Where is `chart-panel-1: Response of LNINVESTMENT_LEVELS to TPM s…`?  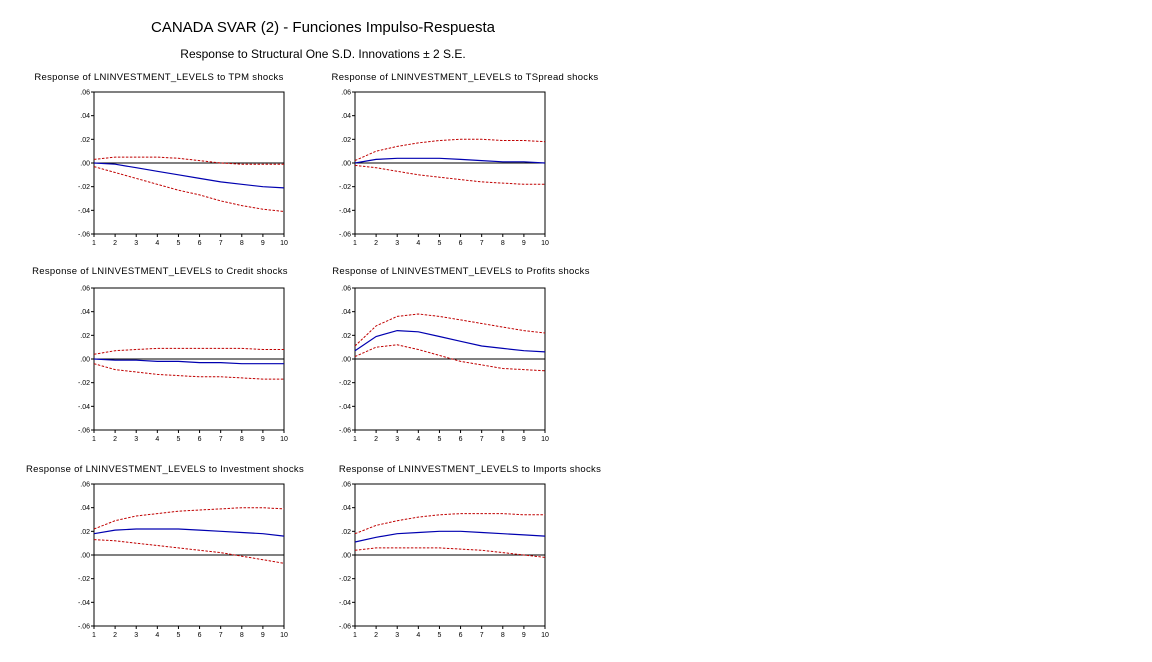
chart-panel-1: Response of LNINVESTMENT_LEVELS to TPM s… is located at coordinates (161, 159).